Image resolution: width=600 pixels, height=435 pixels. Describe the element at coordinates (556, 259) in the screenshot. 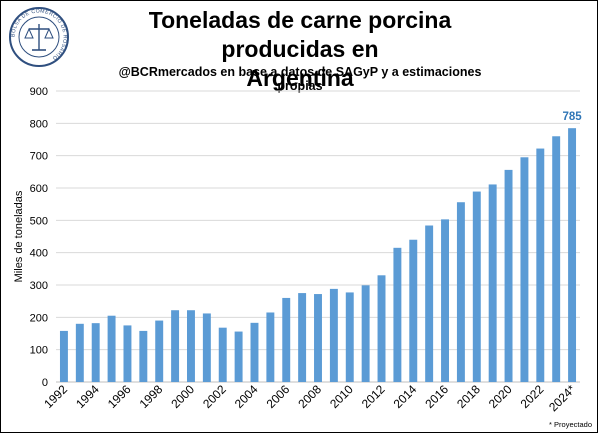

I see `bar-2023` at that location.